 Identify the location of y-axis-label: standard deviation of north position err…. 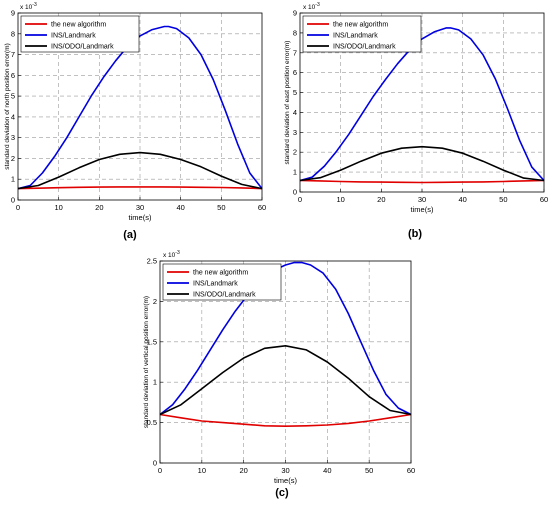
(7, 106).